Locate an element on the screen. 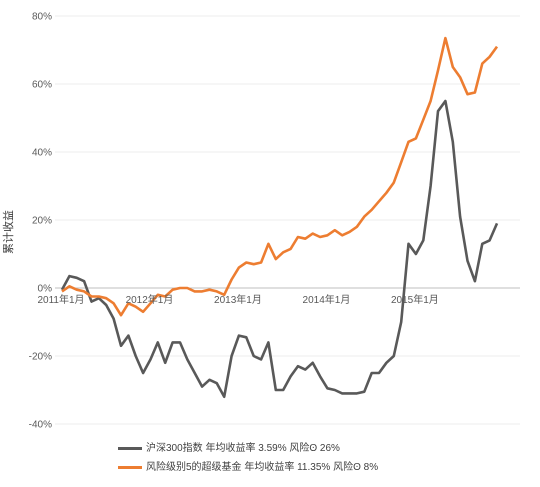  legend-swatch-hs300 is located at coordinates (130, 448).